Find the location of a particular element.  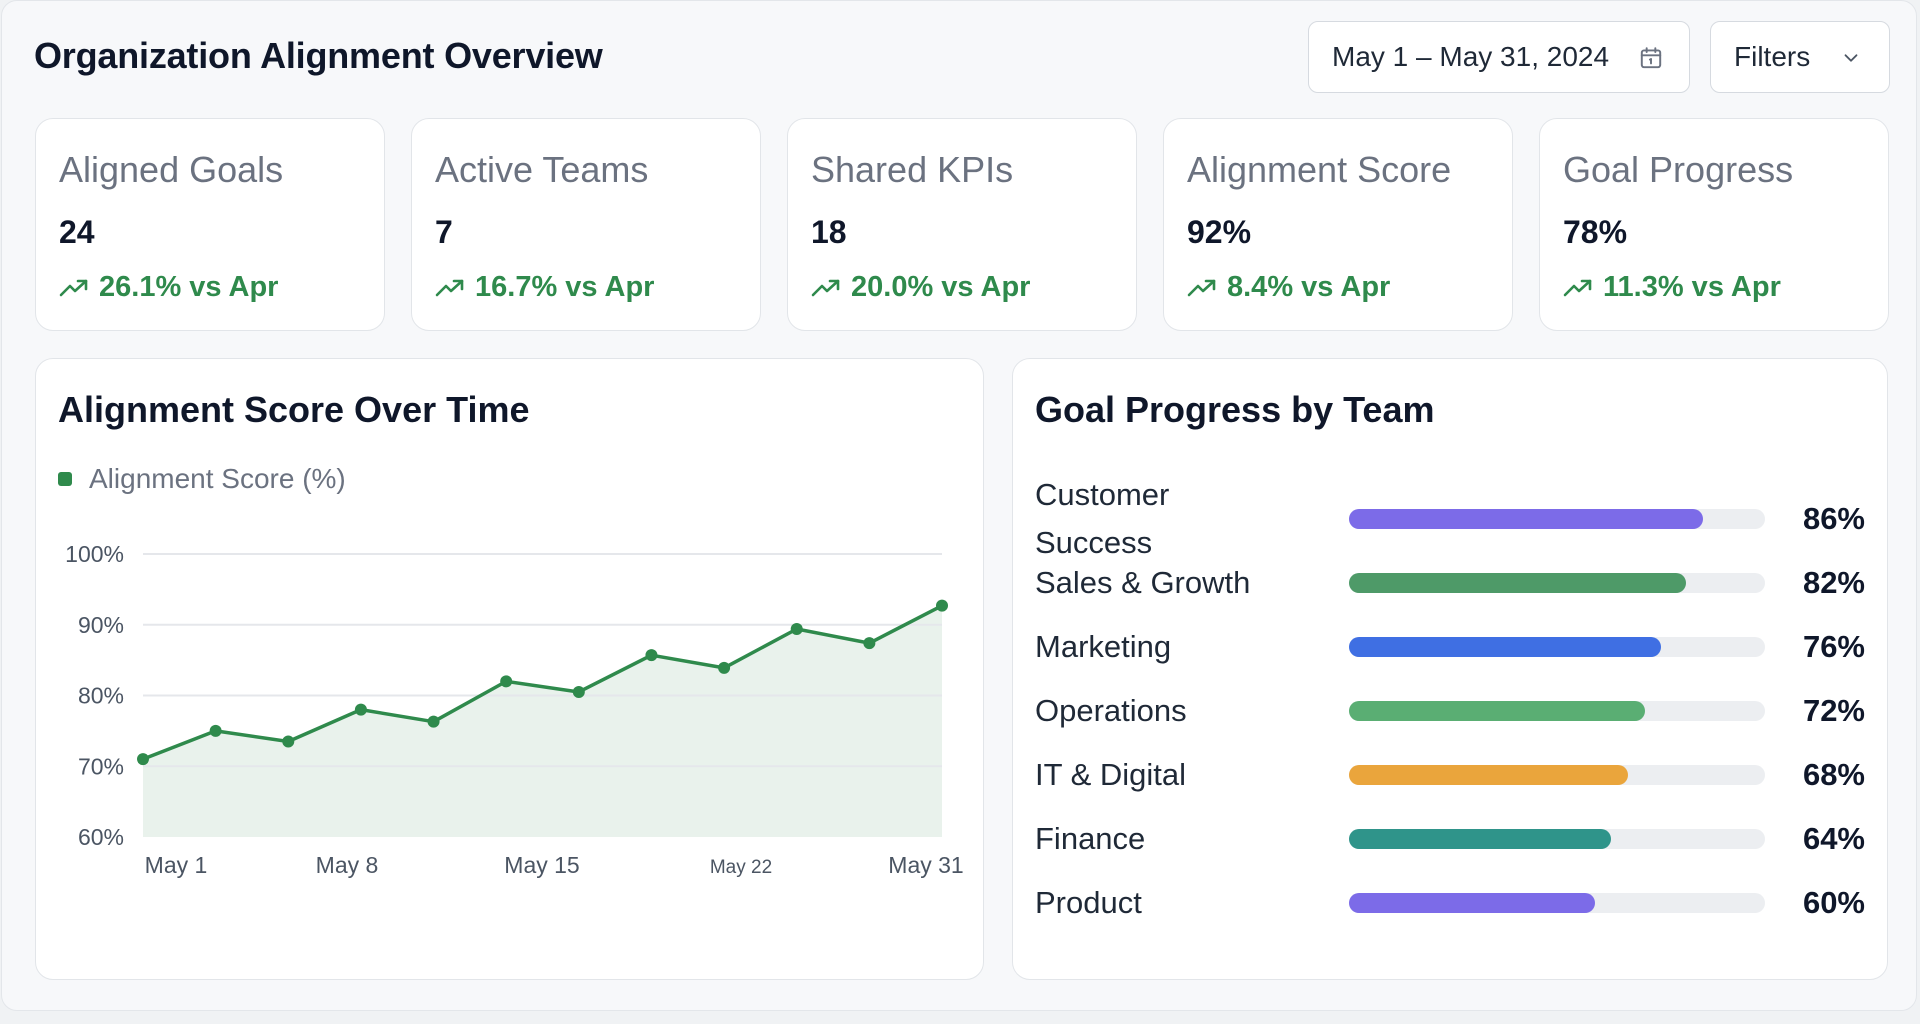

y-tick-label: 60% is located at coordinates (101, 837).